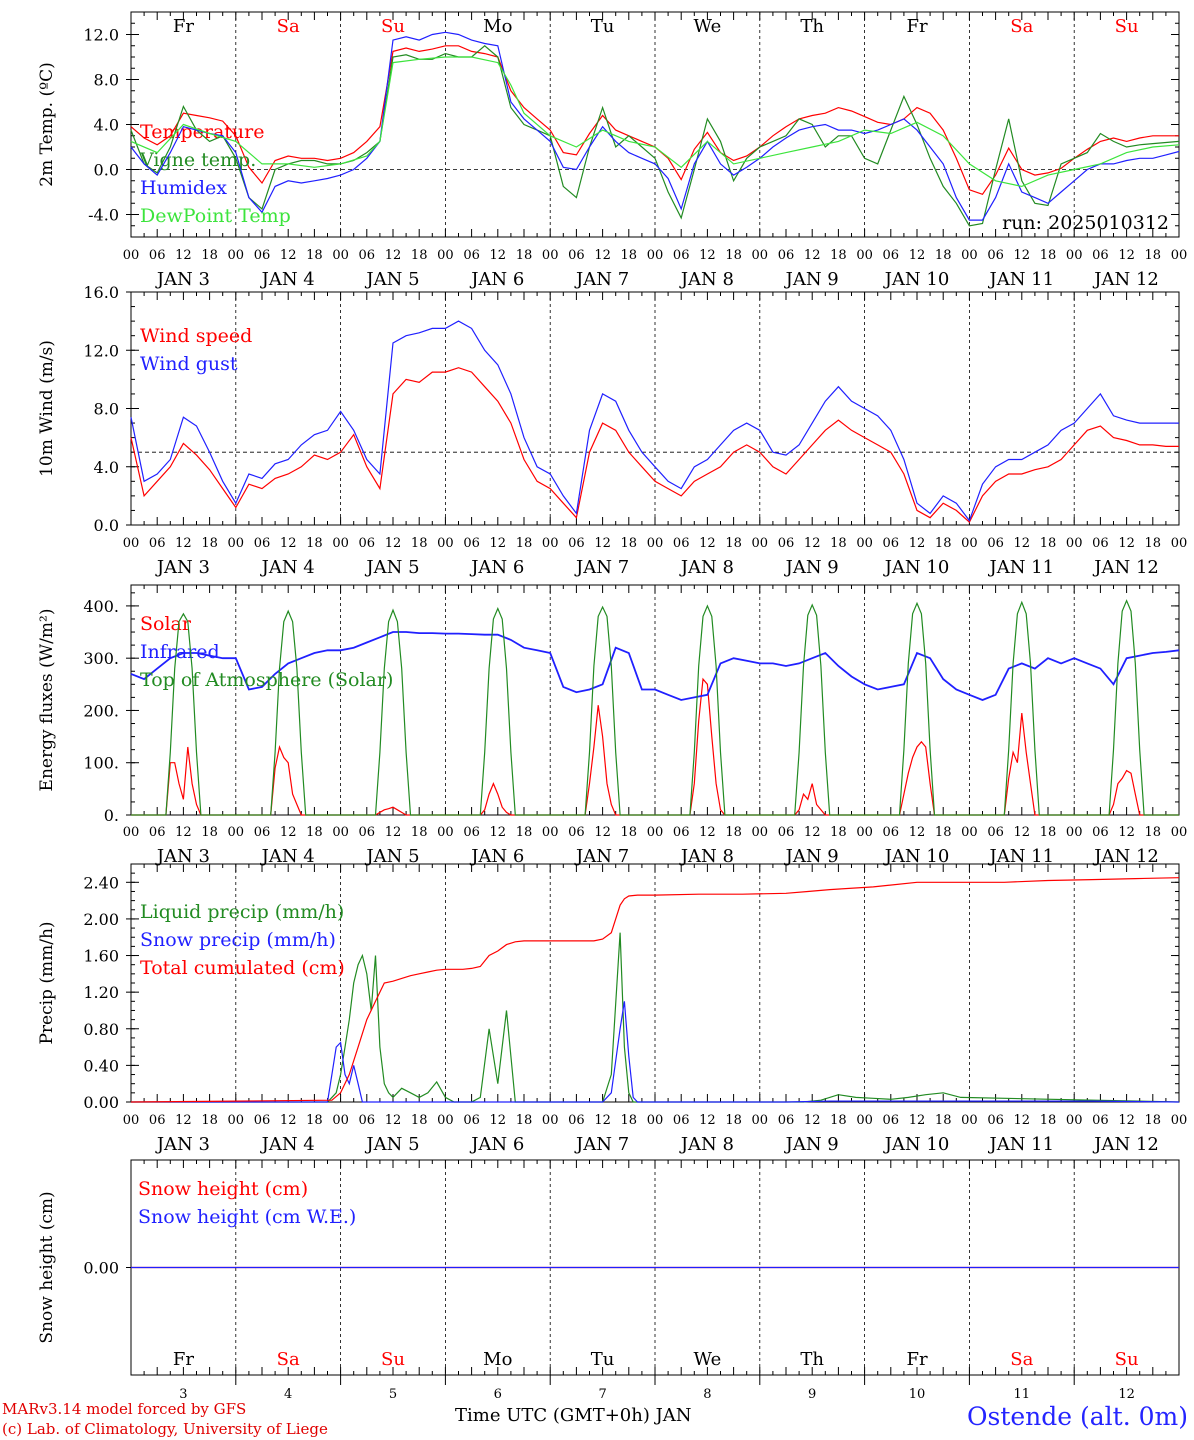 This screenshot has height=1440, width=1194. Describe the element at coordinates (47, 124) in the screenshot. I see `y-axis-label: 2m Temp. (ºC)` at that location.